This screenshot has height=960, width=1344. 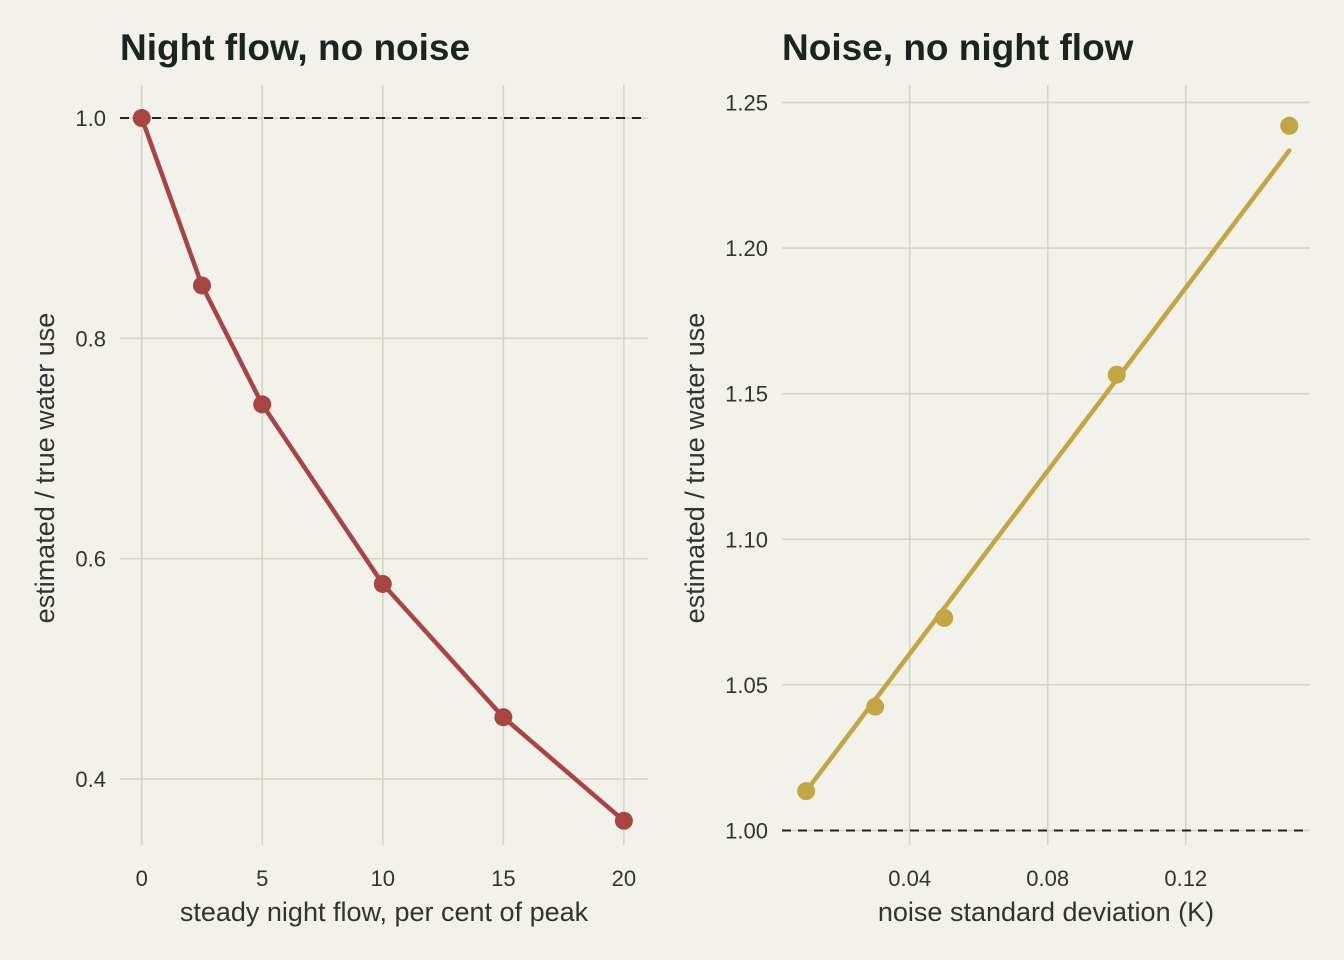 I want to click on right-x-tick-label: 0.08, so click(x=1047, y=878).